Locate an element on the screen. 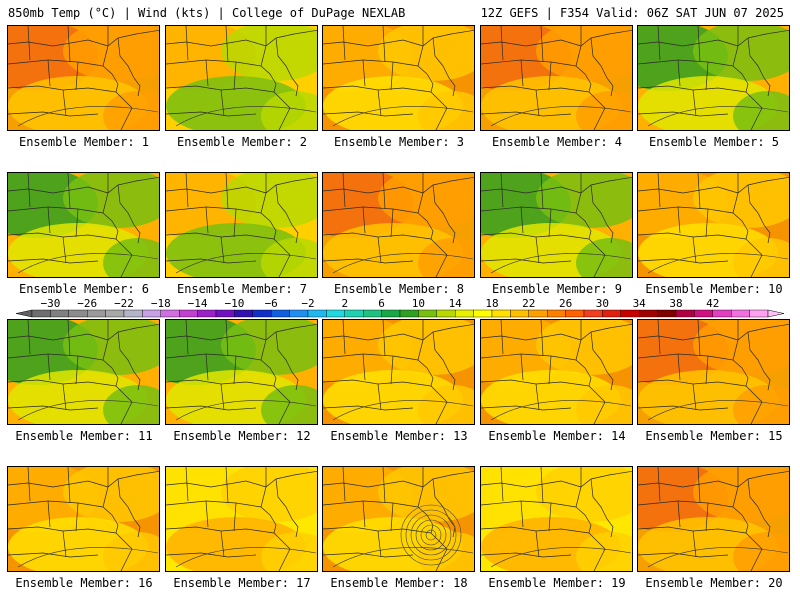 The height and width of the screenshot is (600, 800). ensemble-member-label: Ensemble Member: 10 is located at coordinates (714, 289).